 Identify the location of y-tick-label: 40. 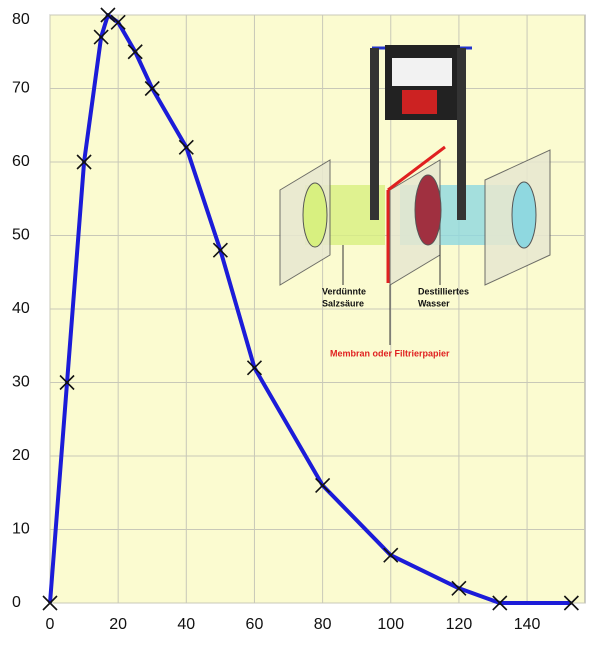
(21, 308).